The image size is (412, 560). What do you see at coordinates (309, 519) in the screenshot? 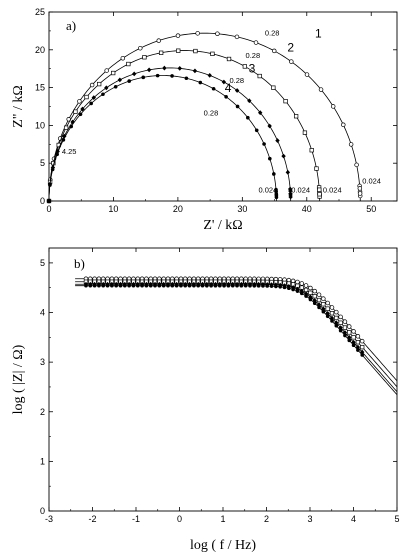
I see `x-tick-label: 3` at bounding box center [309, 519].